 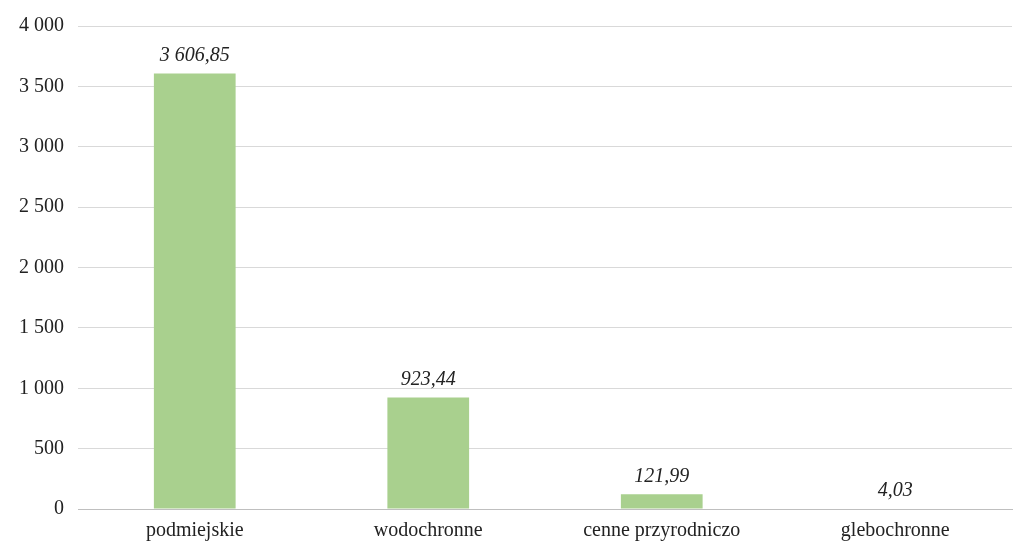 I want to click on y-tick-label: 0, so click(x=59, y=507).